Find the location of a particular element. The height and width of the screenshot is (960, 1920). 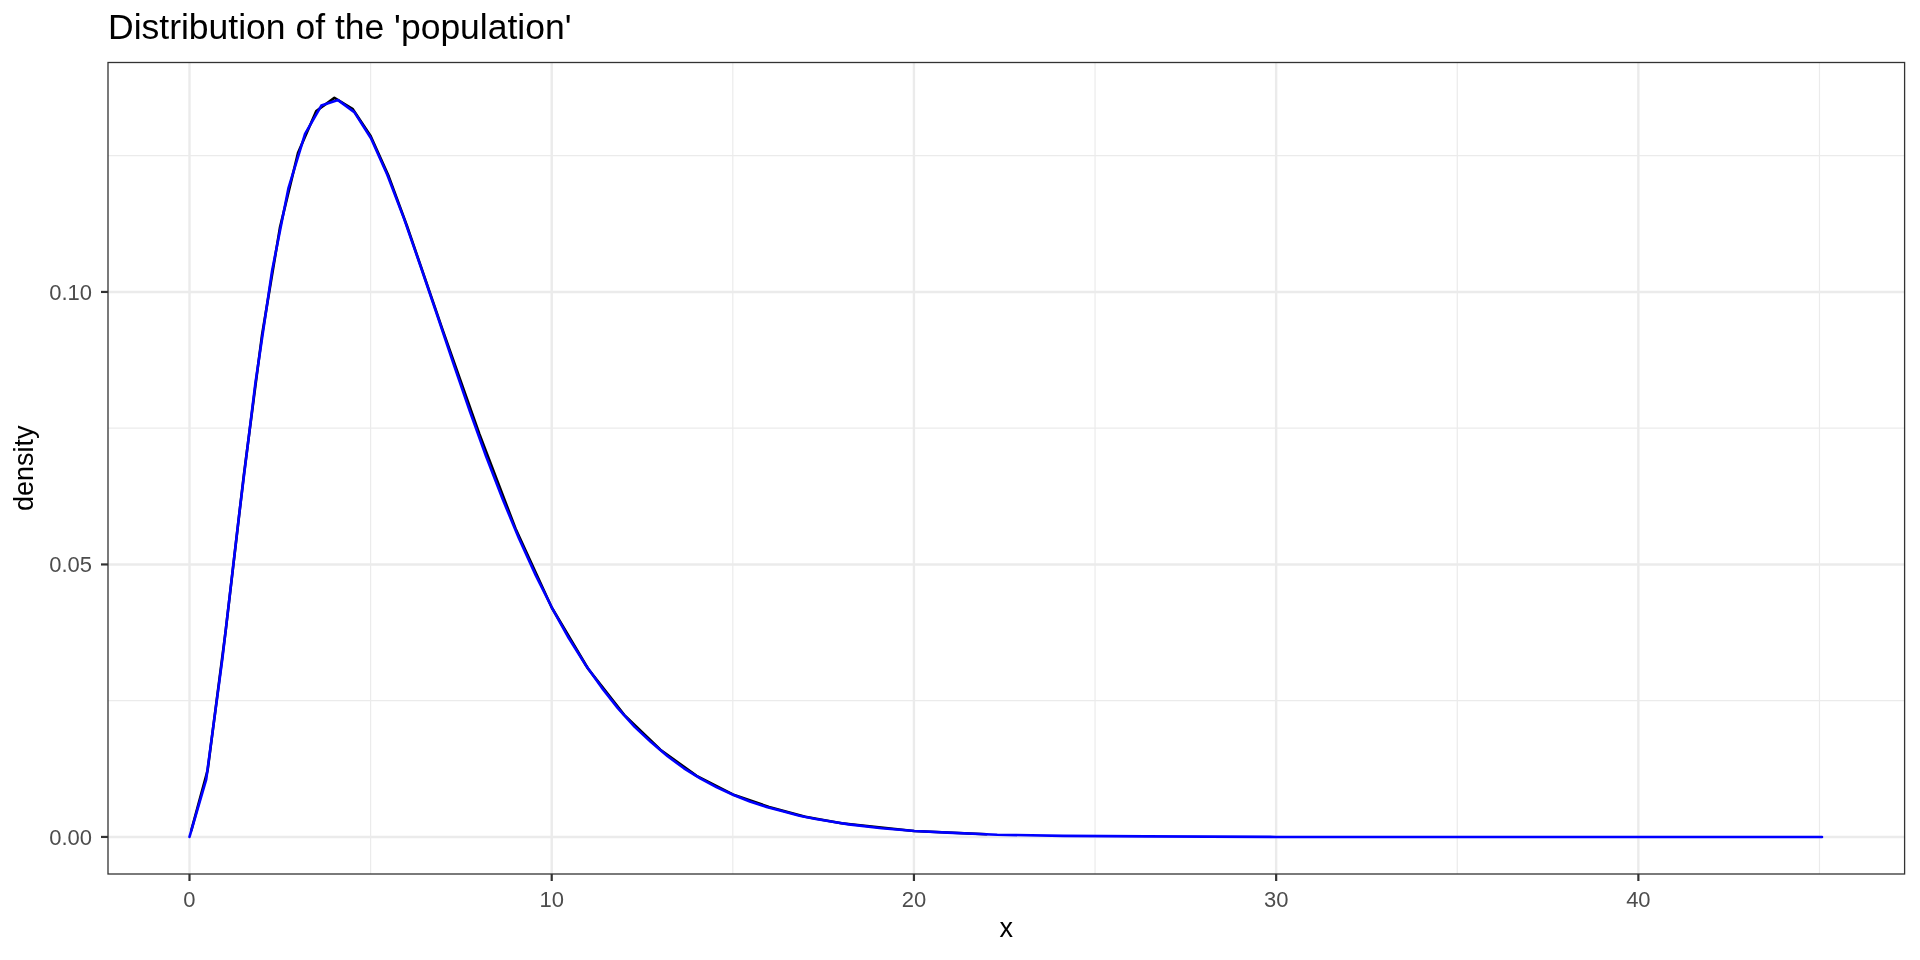

x-tick-label: 0 is located at coordinates (189, 899).